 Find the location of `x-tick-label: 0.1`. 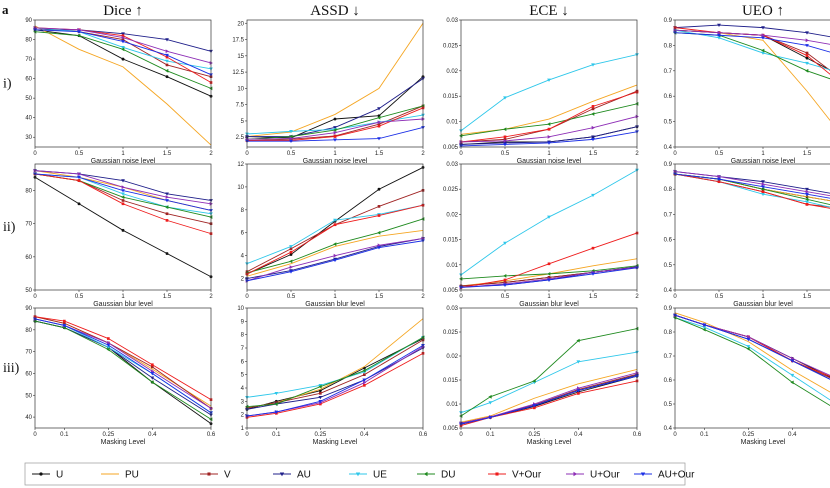

x-tick-label: 0.1 is located at coordinates (490, 435).